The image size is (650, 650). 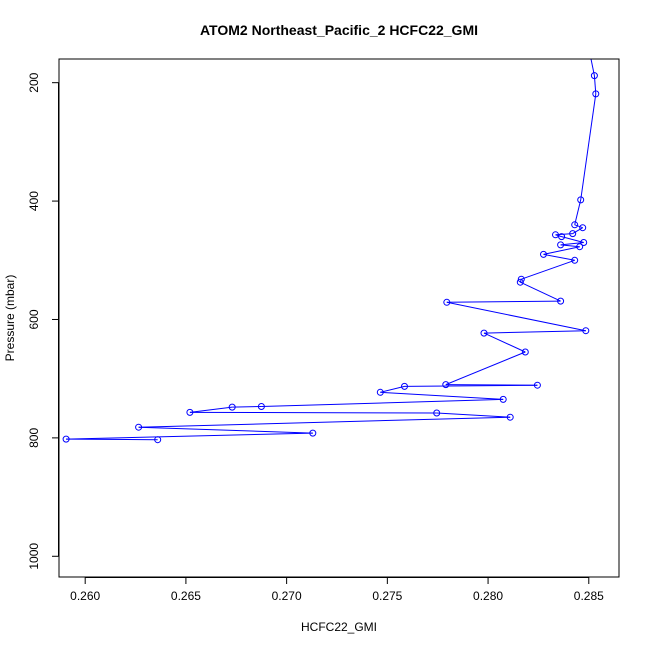 I want to click on x-tick-label: 0.265, so click(x=186, y=596).